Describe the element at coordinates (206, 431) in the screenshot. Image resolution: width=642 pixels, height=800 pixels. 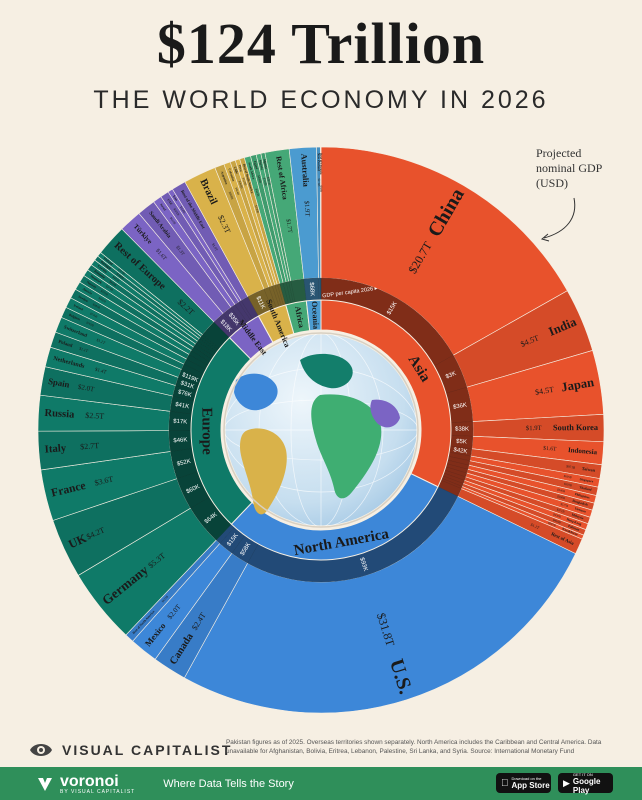
I see `region-label-europe: Europe` at that location.